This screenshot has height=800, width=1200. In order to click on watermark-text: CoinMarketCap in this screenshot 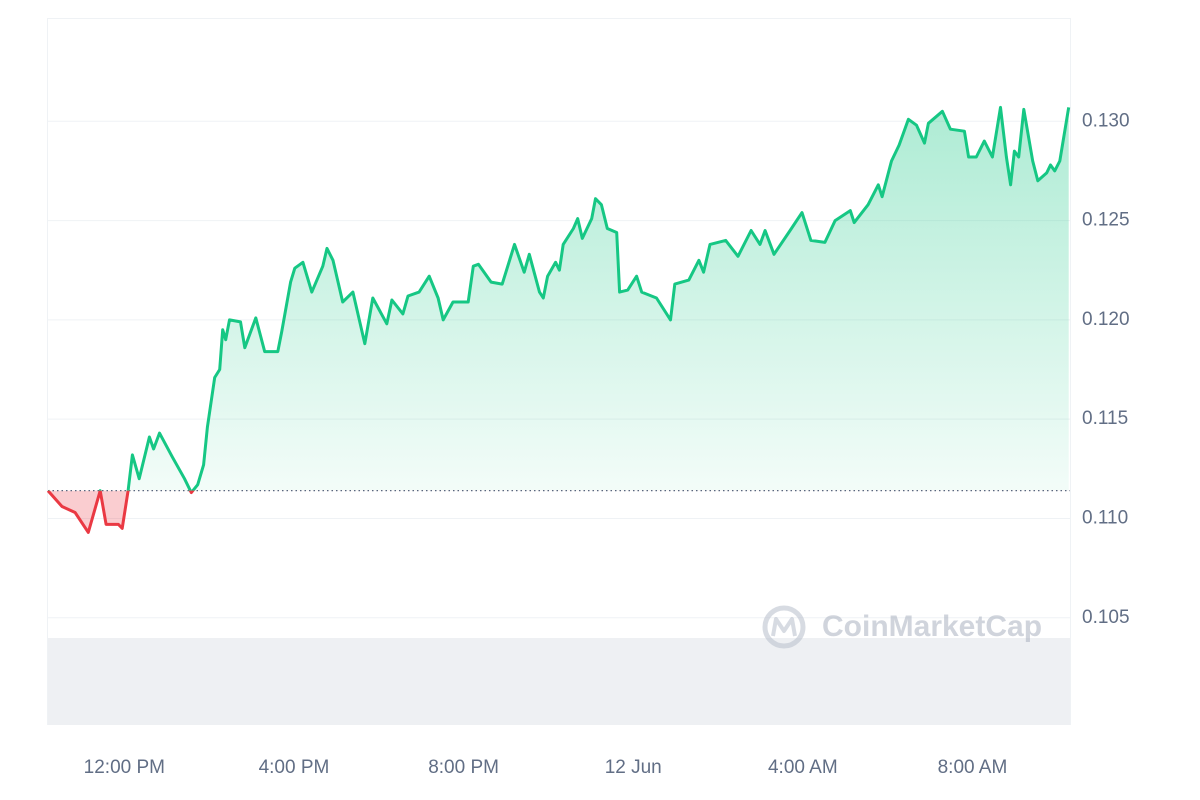, I will do `click(932, 626)`.